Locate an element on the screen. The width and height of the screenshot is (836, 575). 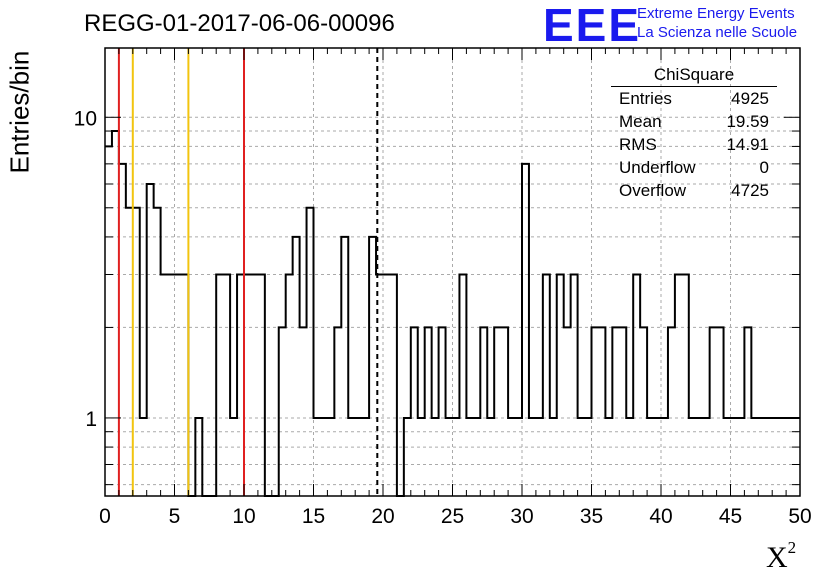
x-tick-label: 50 is located at coordinates (799, 516).